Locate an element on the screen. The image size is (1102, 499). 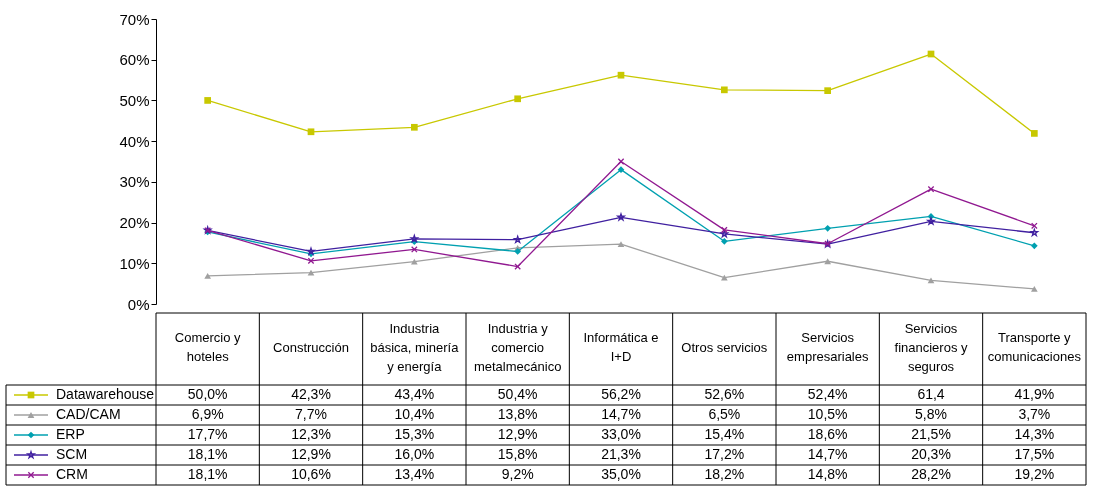
data-label: 35,0% is located at coordinates (621, 474).